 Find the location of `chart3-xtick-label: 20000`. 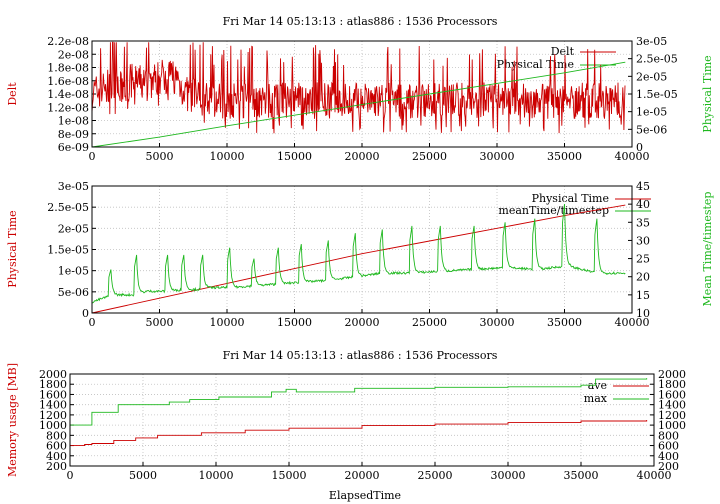

chart3-xtick-label: 20000 is located at coordinates (362, 475).